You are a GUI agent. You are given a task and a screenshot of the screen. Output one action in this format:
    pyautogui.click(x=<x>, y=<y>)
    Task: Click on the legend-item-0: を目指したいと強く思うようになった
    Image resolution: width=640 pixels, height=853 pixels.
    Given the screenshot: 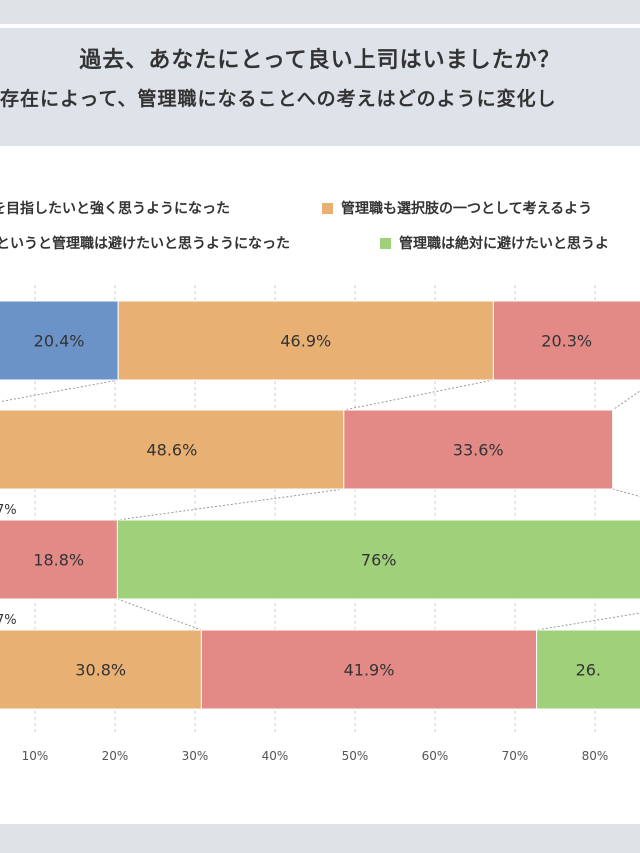 What is the action you would take?
    pyautogui.click(x=115, y=208)
    